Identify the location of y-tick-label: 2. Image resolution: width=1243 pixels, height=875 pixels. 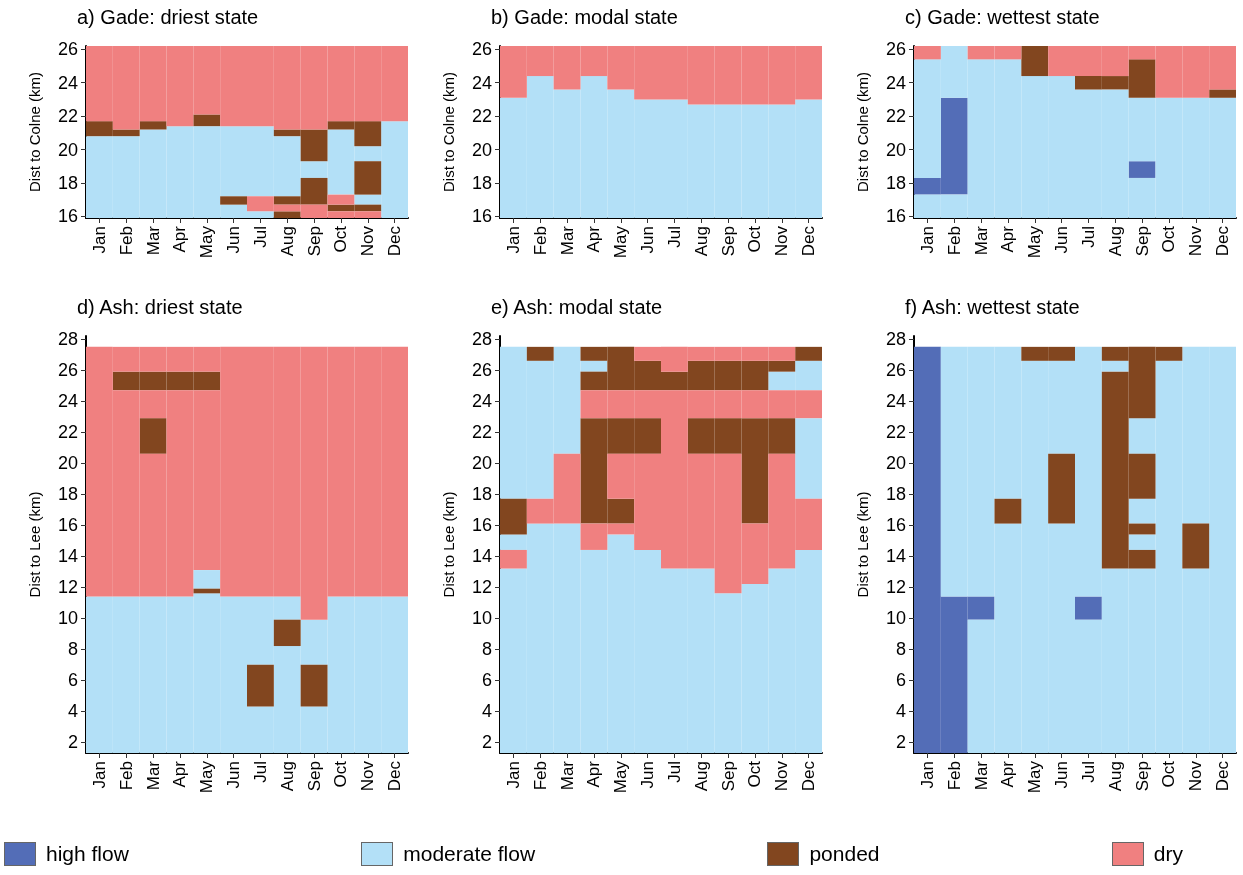
(486, 742).